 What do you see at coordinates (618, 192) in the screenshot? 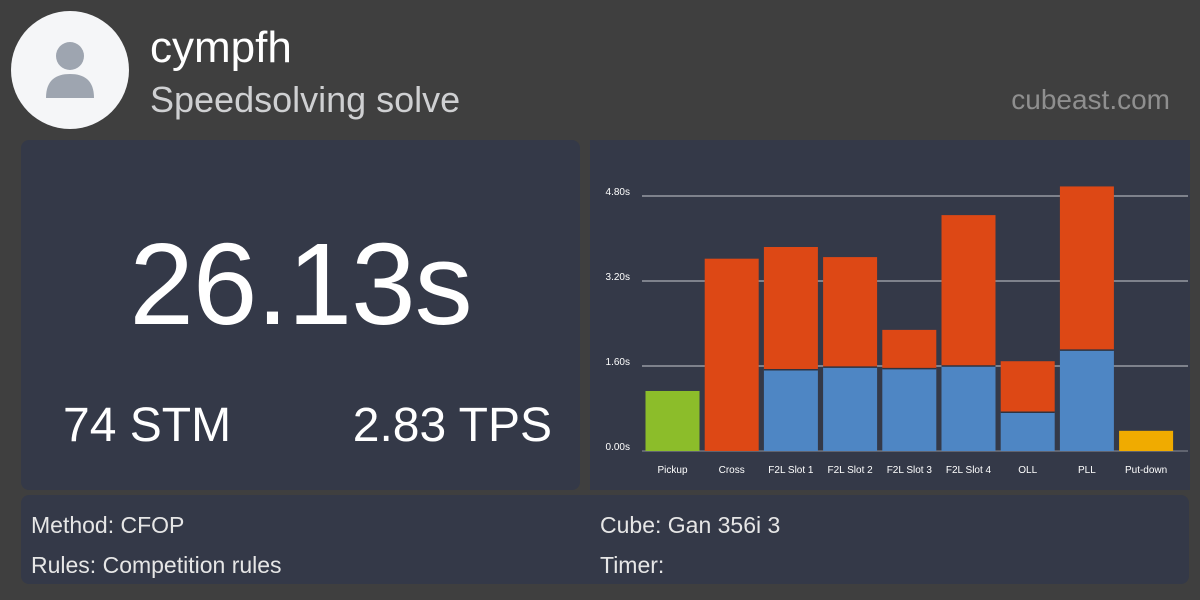
I see `y-tick-label: 4.80s` at bounding box center [618, 192].